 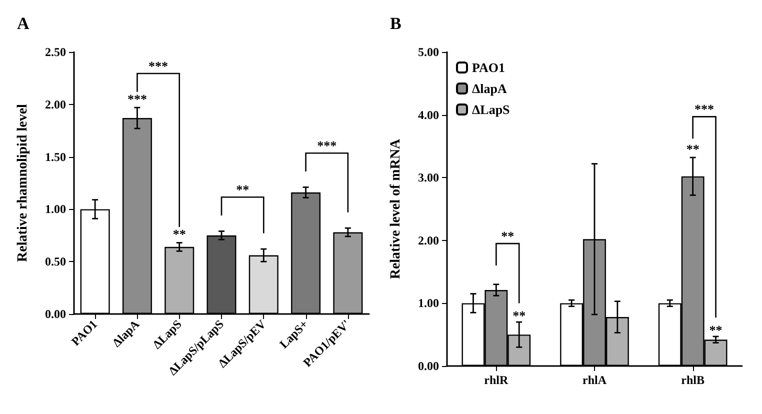 I want to click on legend-label: ΔLapS, so click(x=491, y=109).